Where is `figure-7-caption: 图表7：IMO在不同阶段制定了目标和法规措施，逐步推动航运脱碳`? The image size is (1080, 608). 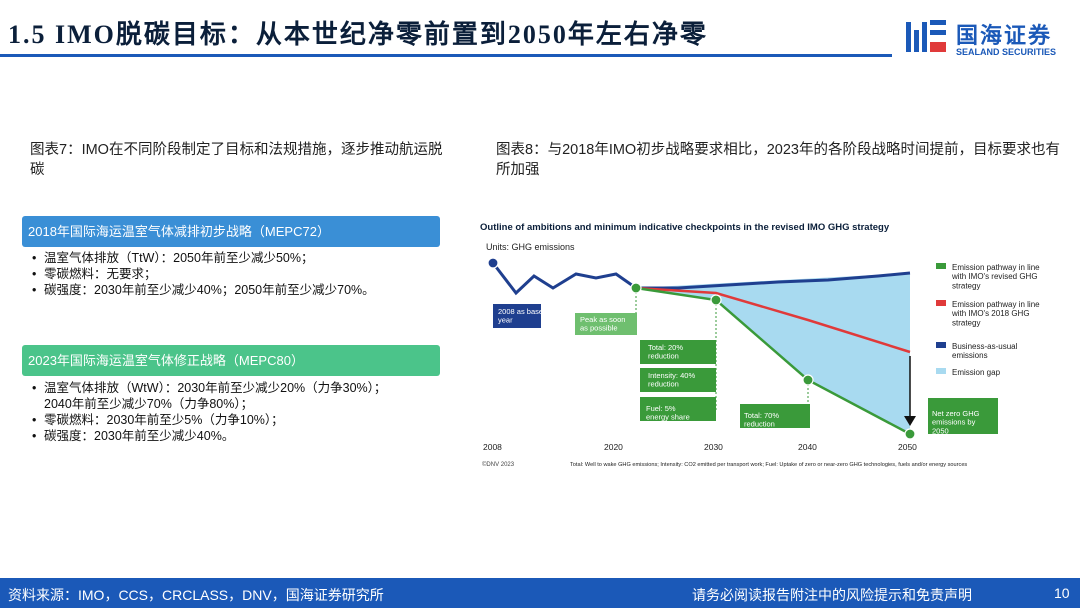 figure-7-caption: 图表7：IMO在不同阶段制定了目标和法规措施，逐步推动航运脱碳 is located at coordinates (236, 160).